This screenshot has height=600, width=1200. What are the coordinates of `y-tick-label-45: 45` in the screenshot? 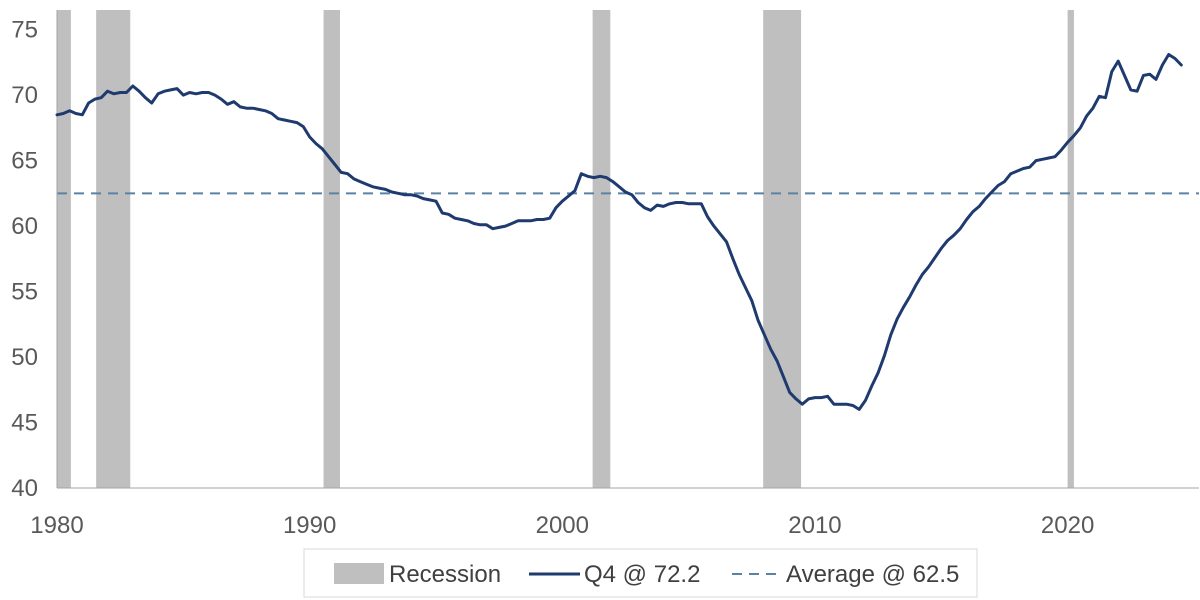 It's located at (24, 423).